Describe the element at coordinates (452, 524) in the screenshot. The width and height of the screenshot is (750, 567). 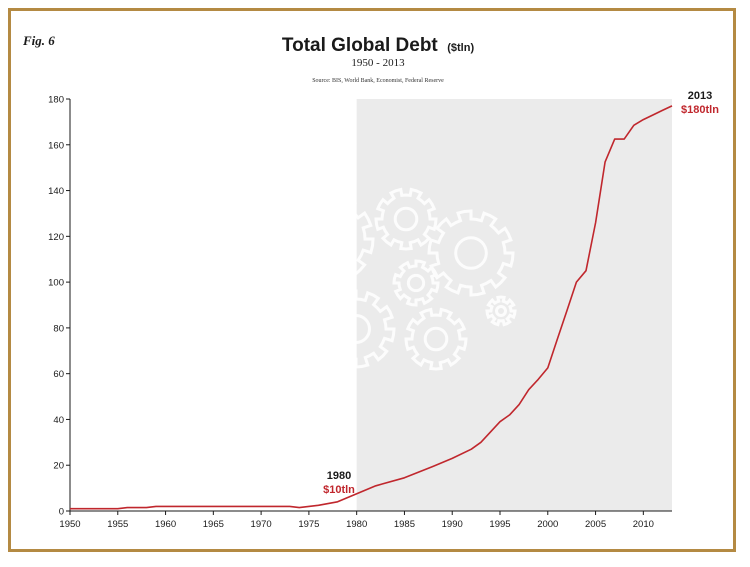
I see `x-tick-label: 1990` at that location.